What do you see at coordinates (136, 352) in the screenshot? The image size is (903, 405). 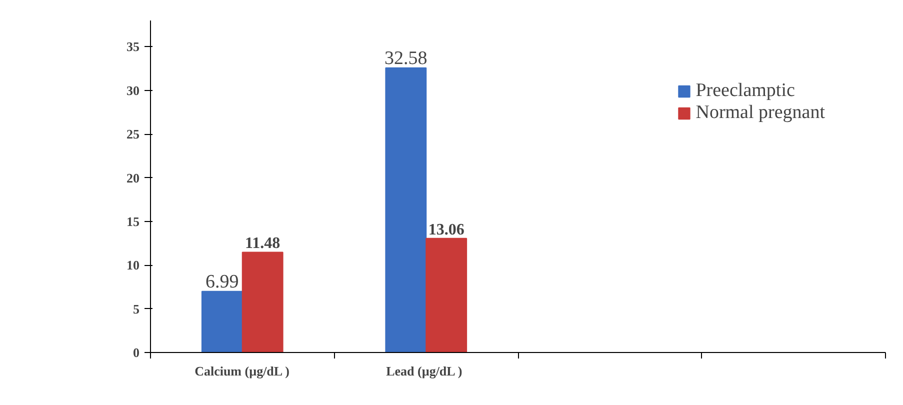 I see `y-tick-label: 0` at bounding box center [136, 352].